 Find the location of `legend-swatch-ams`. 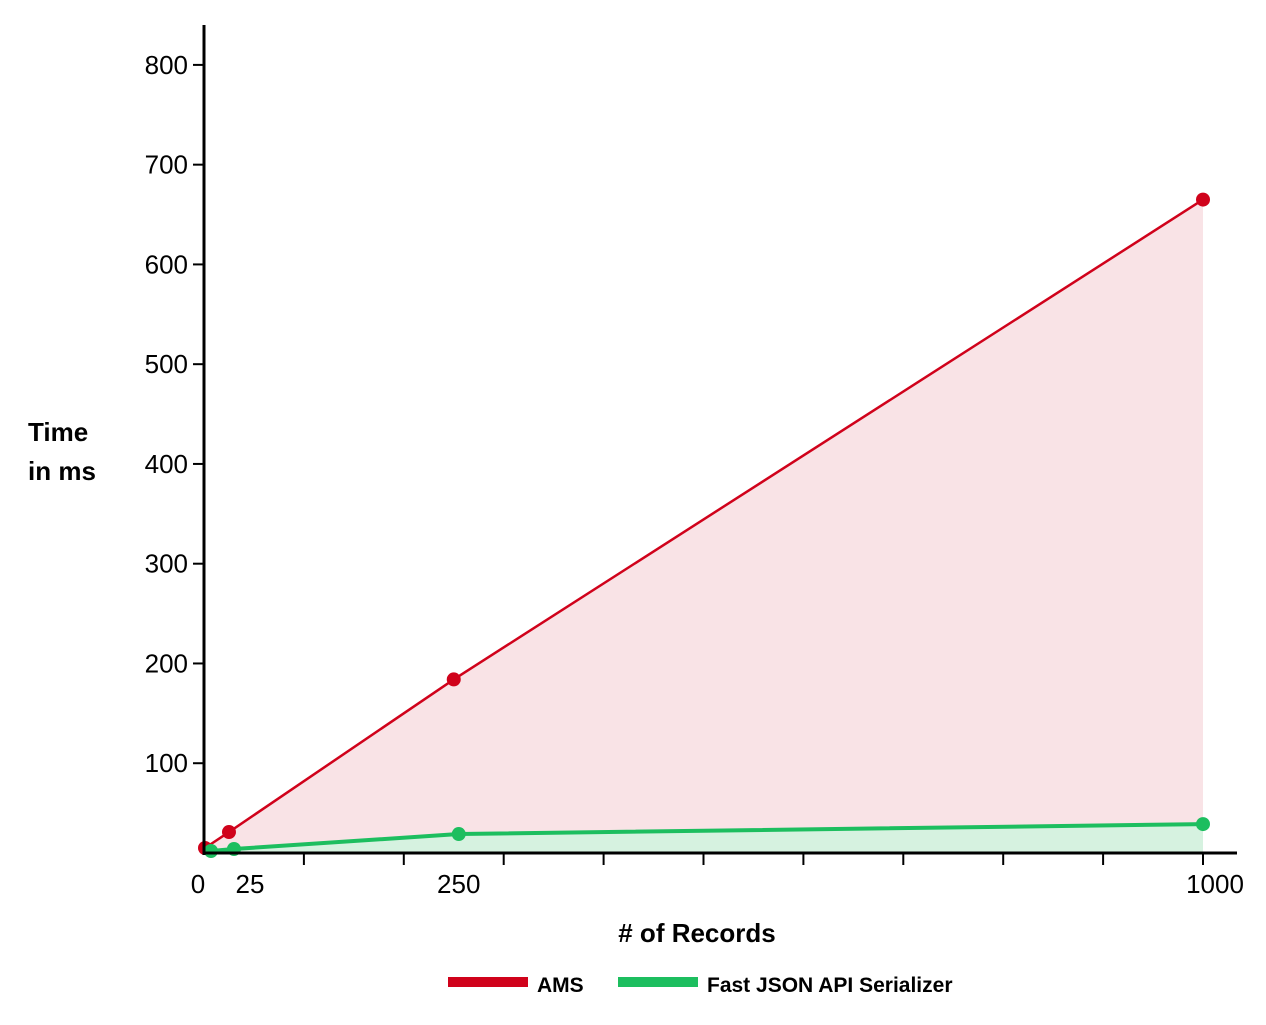

legend-swatch-ams is located at coordinates (488, 982).